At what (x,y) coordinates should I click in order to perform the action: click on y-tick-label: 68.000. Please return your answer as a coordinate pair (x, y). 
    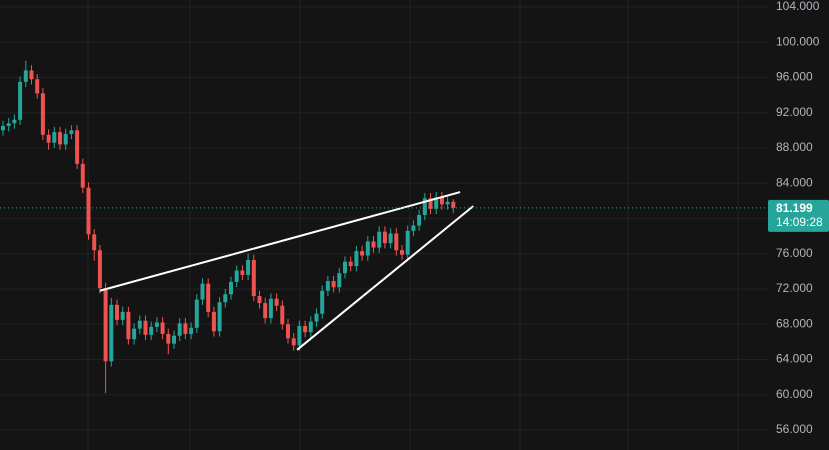
    Looking at the image, I should click on (794, 323).